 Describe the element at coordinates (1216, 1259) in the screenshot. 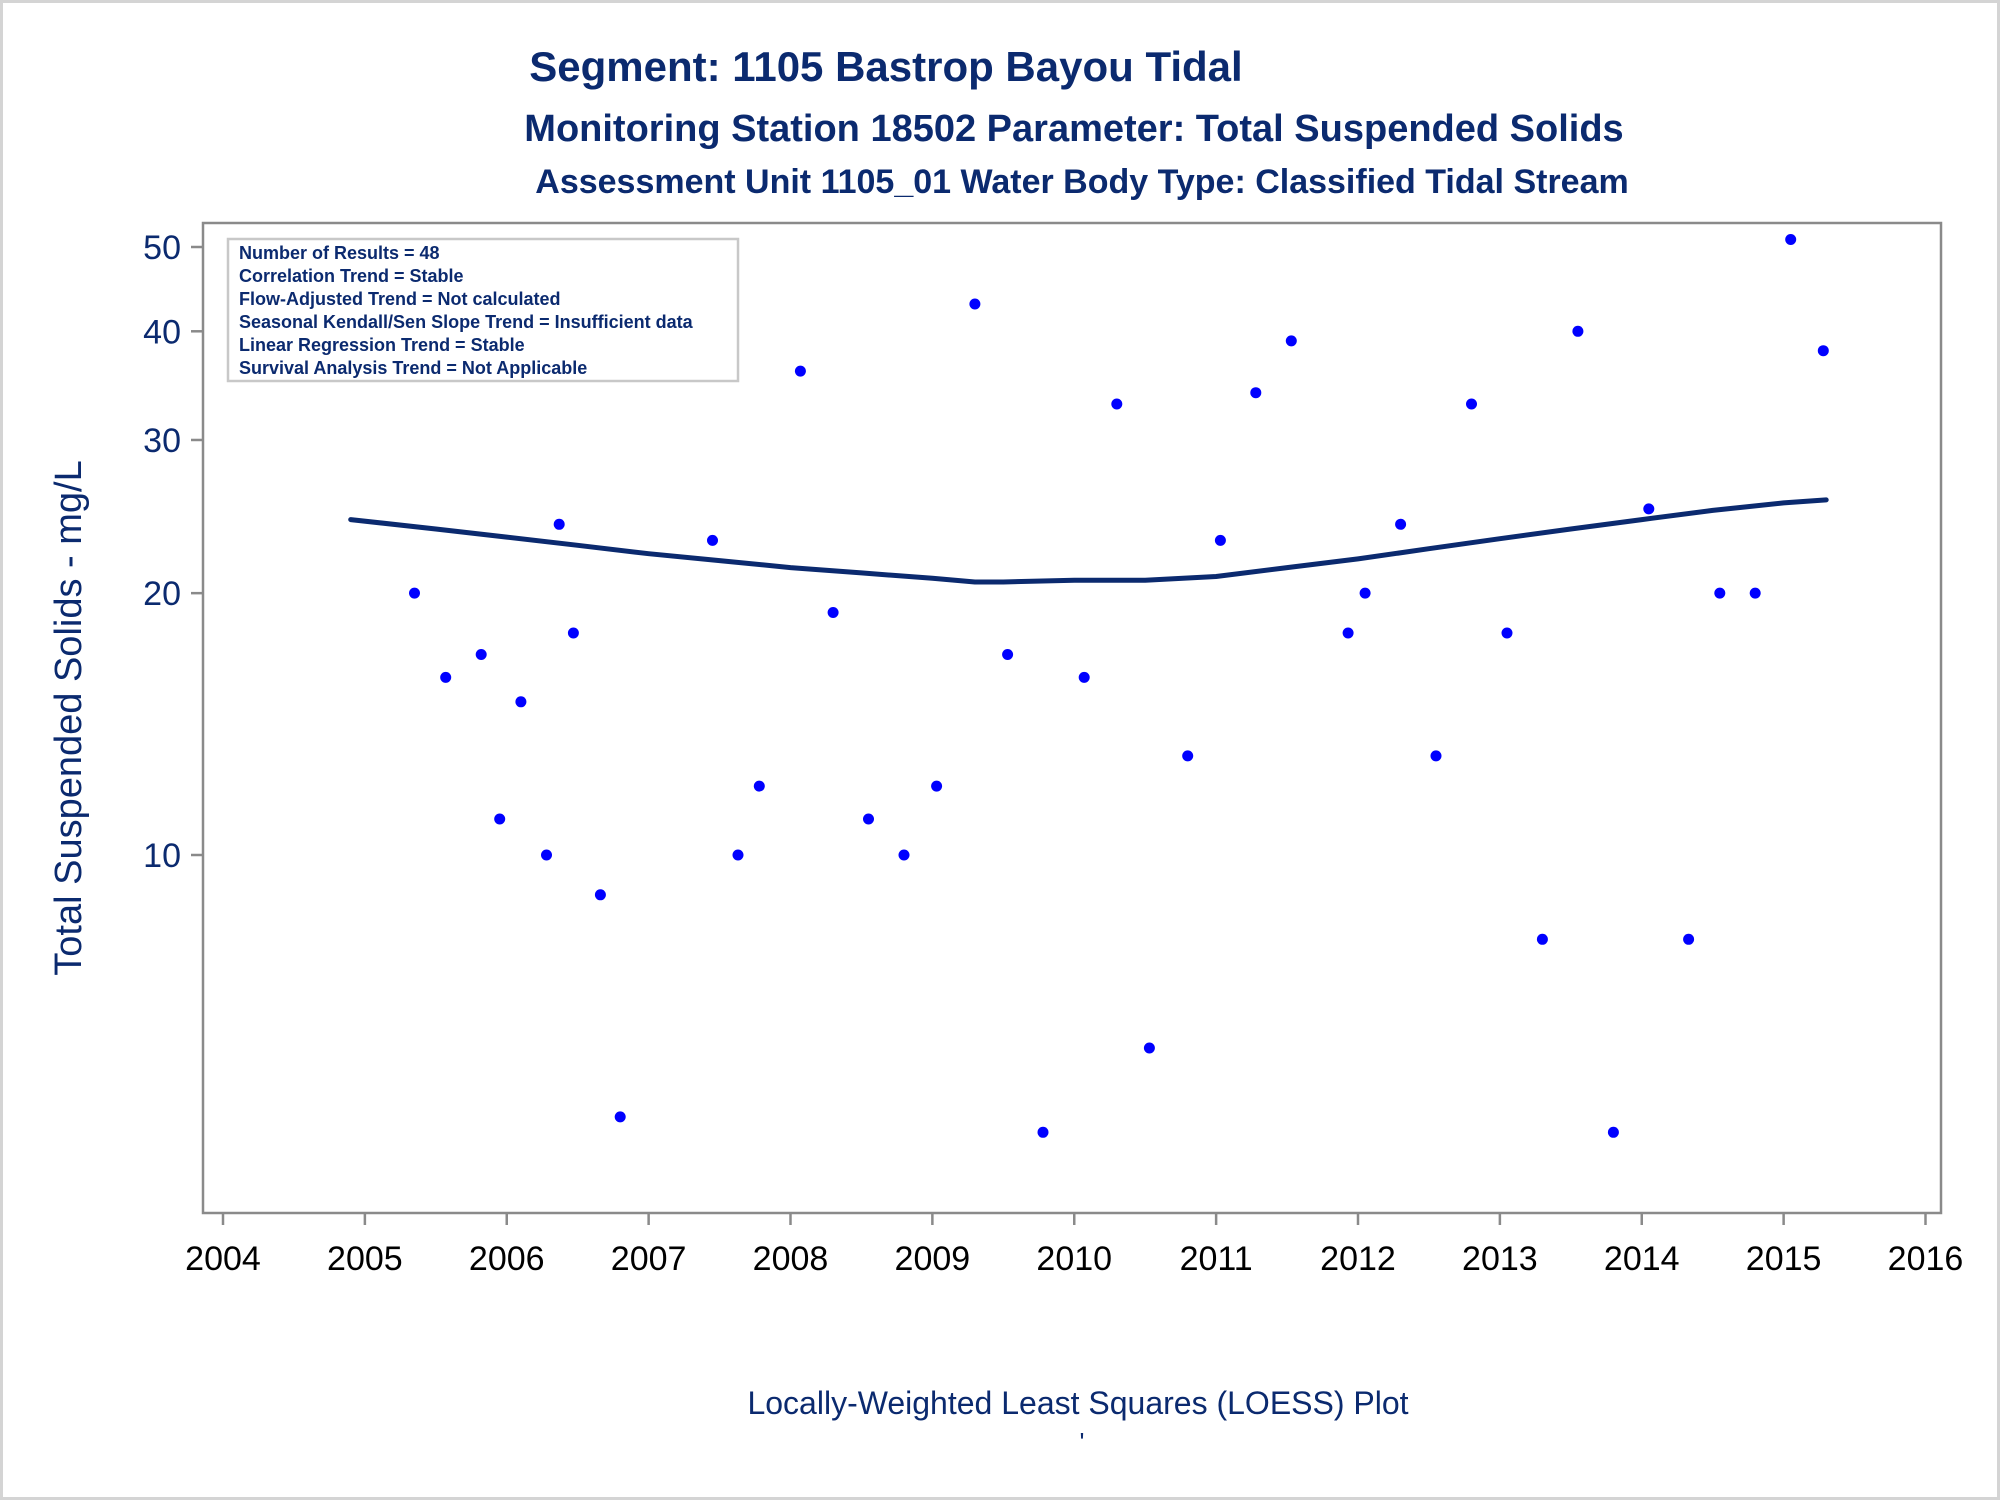

I see `x-tick-label: 2011` at that location.